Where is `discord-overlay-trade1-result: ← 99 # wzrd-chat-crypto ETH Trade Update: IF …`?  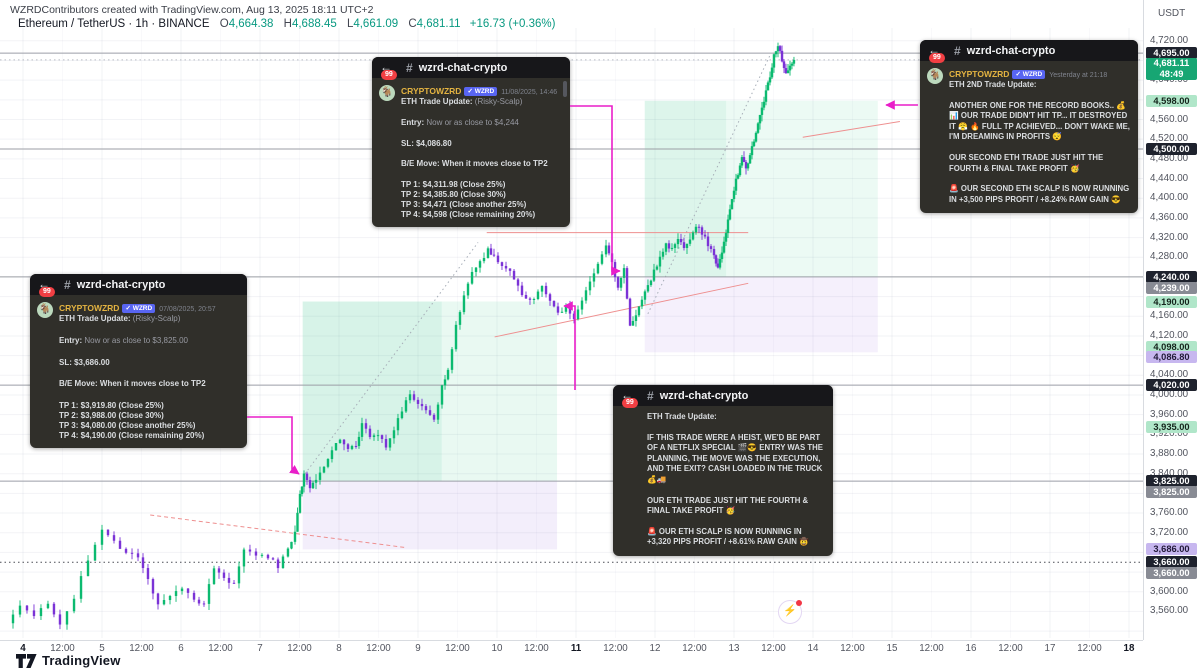
discord-overlay-trade1-result: ← 99 # wzrd-chat-crypto ETH Trade Update: IF … is located at coordinates (723, 470).